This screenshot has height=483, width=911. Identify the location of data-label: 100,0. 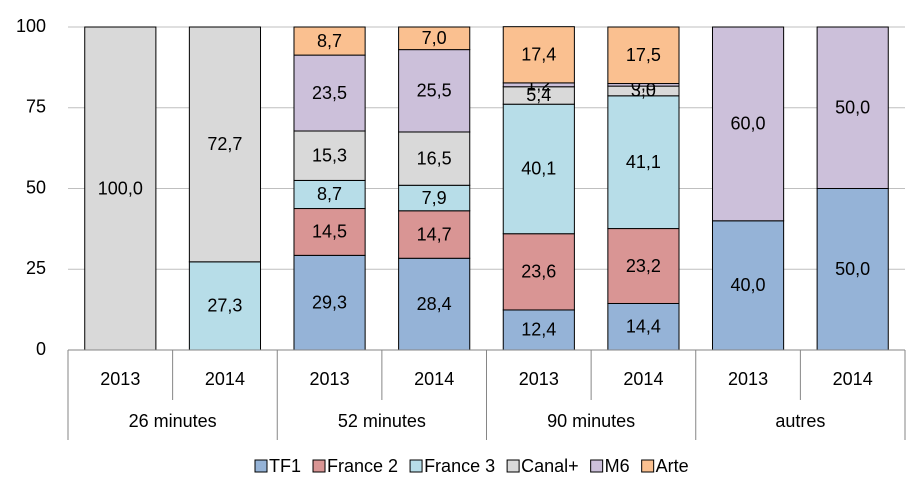
(120, 188).